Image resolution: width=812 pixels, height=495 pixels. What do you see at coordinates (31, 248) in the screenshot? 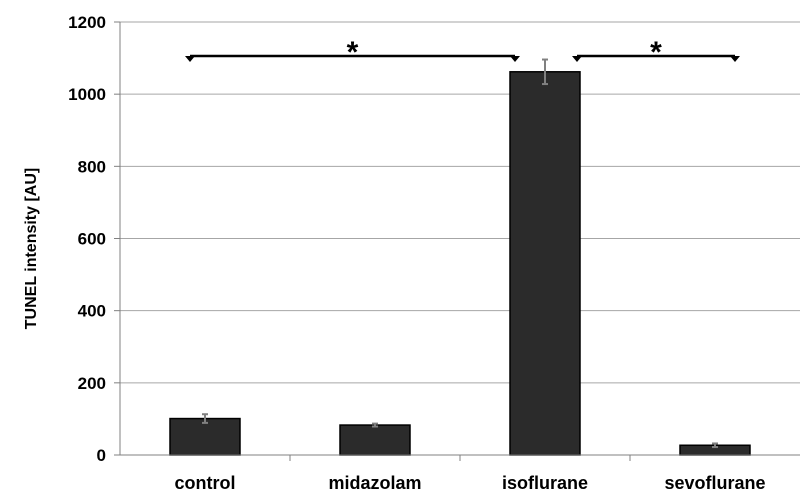
I see `y-axis-title: TUNEL intensity [AU]` at bounding box center [31, 248].